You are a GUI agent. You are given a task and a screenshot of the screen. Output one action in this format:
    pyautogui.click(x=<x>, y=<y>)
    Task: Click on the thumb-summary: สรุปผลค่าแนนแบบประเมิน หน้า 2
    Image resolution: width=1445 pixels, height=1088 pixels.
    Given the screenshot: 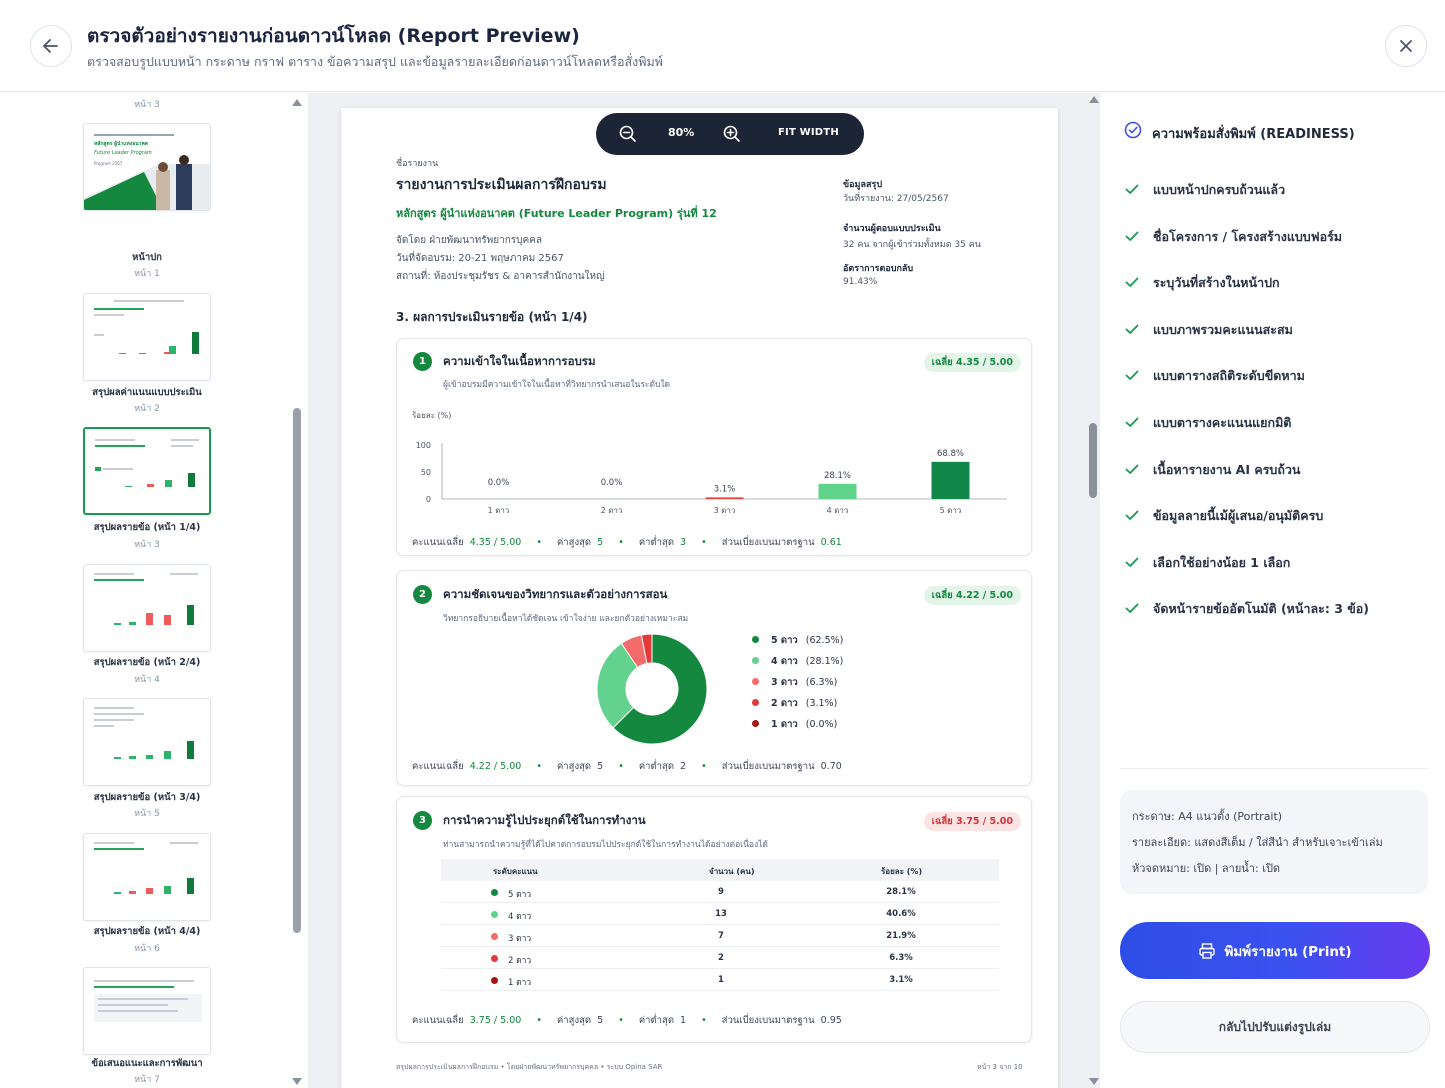 What is the action you would take?
    pyautogui.click(x=147, y=353)
    